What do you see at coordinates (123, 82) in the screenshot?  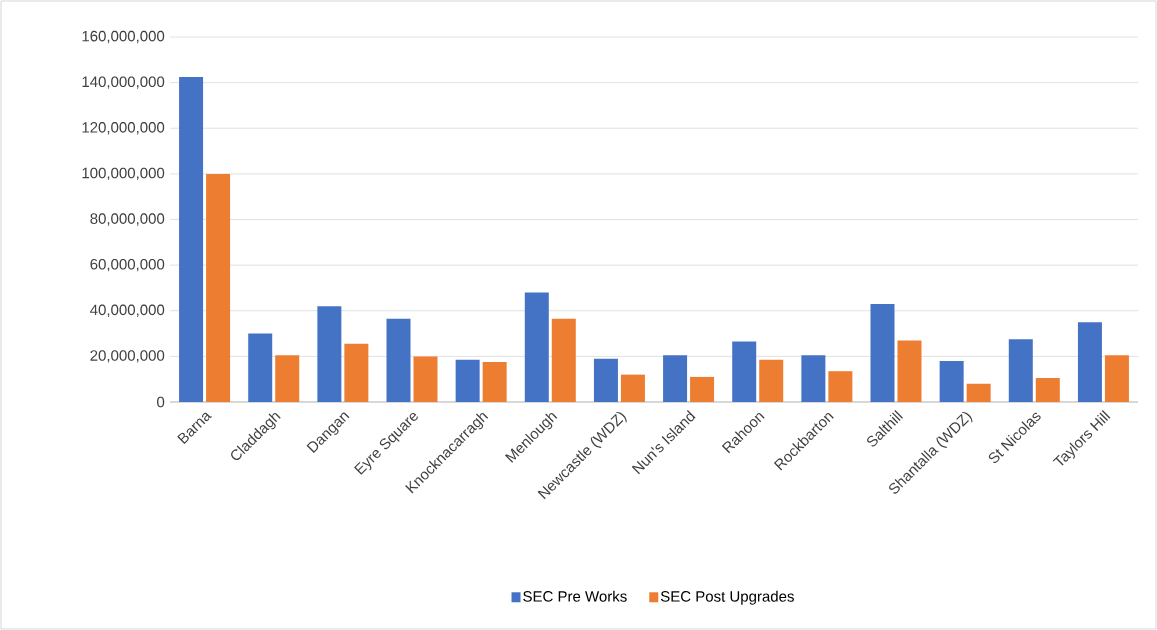 I see `y-tick-label: 140,000,000` at bounding box center [123, 82].